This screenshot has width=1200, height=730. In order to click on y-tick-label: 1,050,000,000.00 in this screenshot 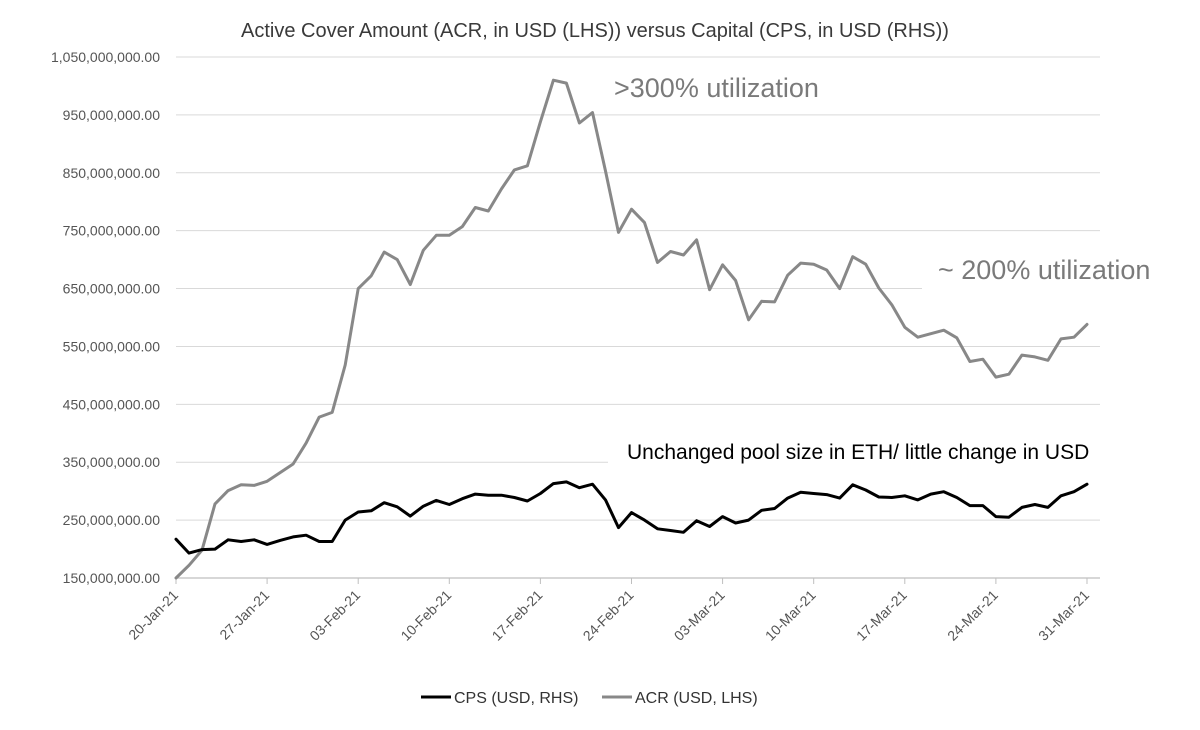, I will do `click(105, 57)`.